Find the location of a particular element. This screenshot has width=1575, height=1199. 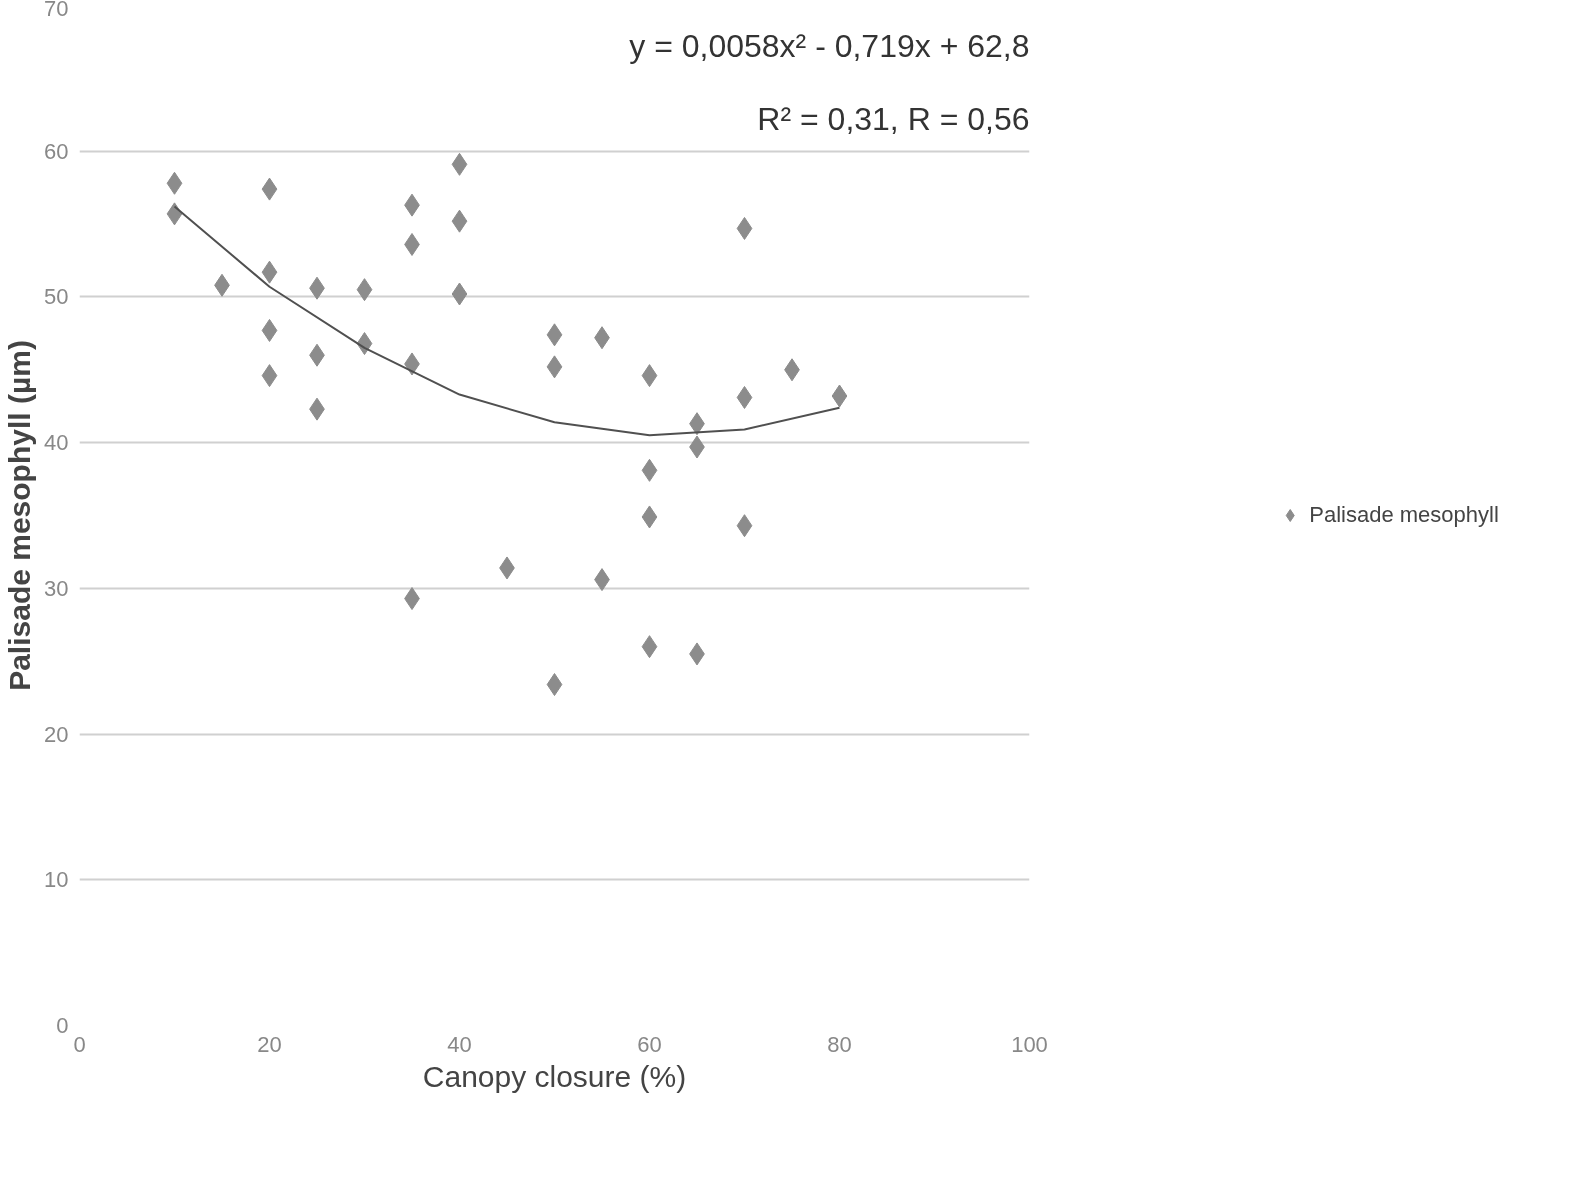

x-tick-label: 60 is located at coordinates (649, 1044).